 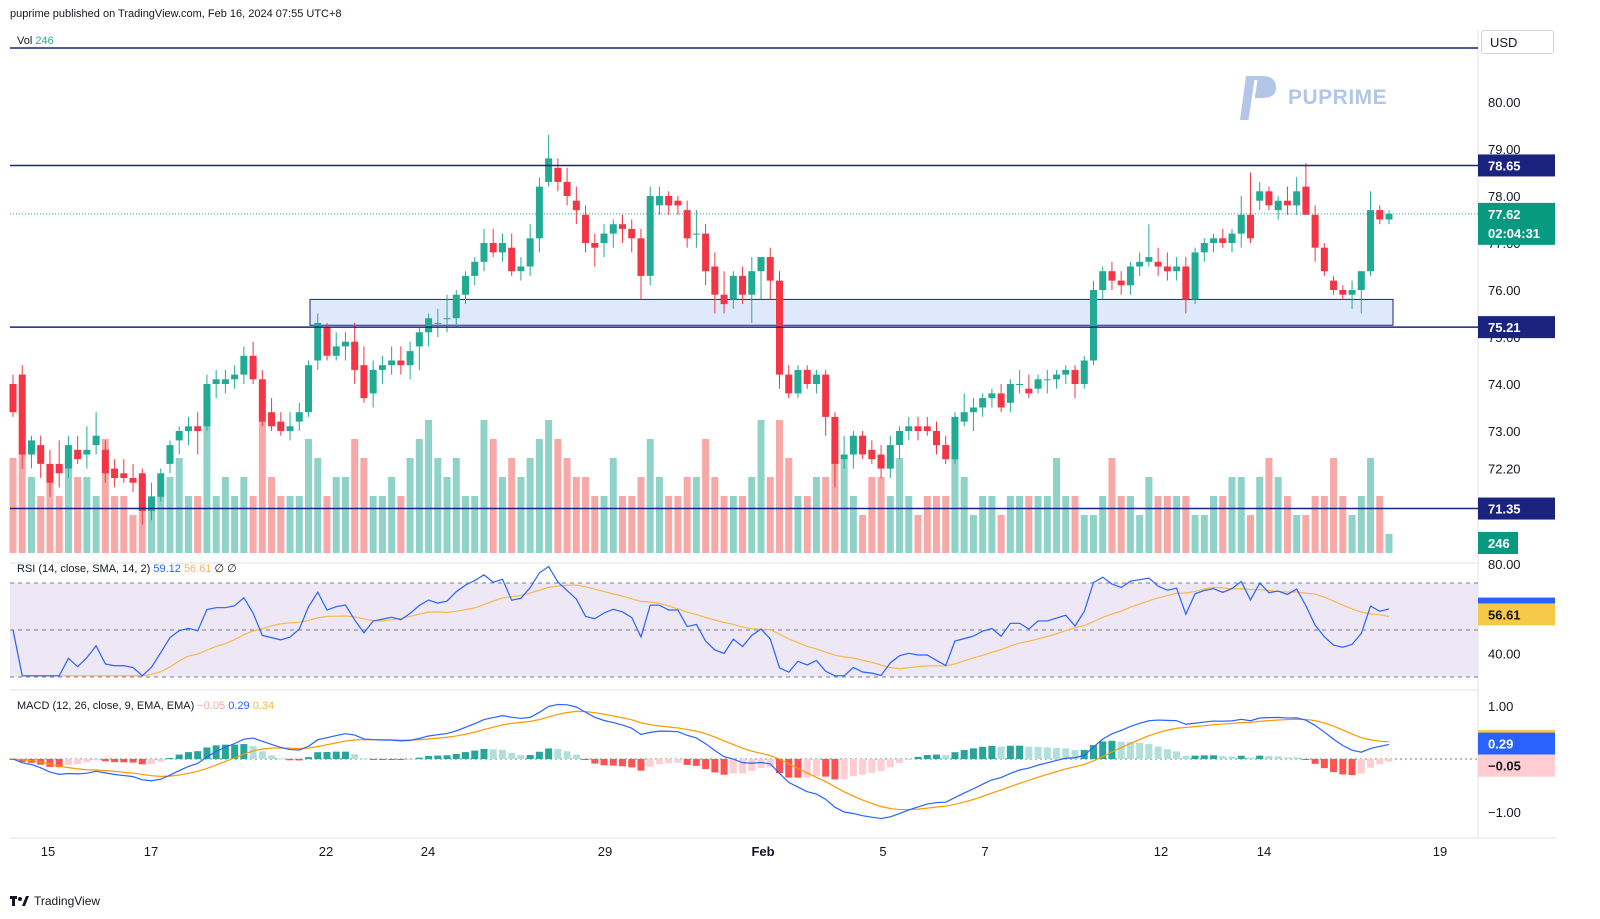 I want to click on price-label-text: 78.65, so click(x=1504, y=165).